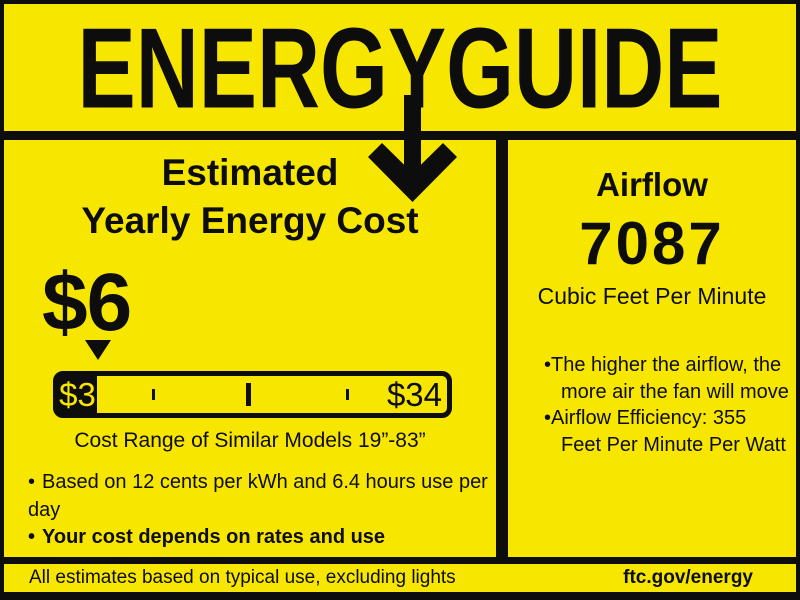 This screenshot has width=800, height=600. Describe the element at coordinates (98, 350) in the screenshot. I see `cost-pointer-icon` at that location.